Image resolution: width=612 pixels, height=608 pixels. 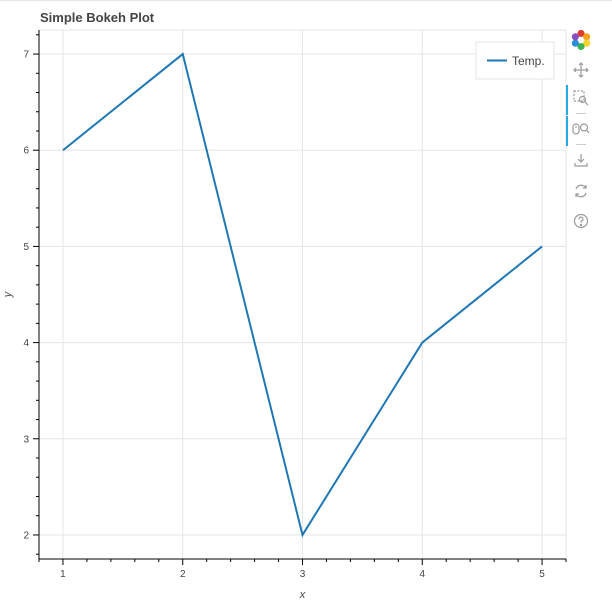 What do you see at coordinates (26, 55) in the screenshot?
I see `y-tick-label: 7` at bounding box center [26, 55].